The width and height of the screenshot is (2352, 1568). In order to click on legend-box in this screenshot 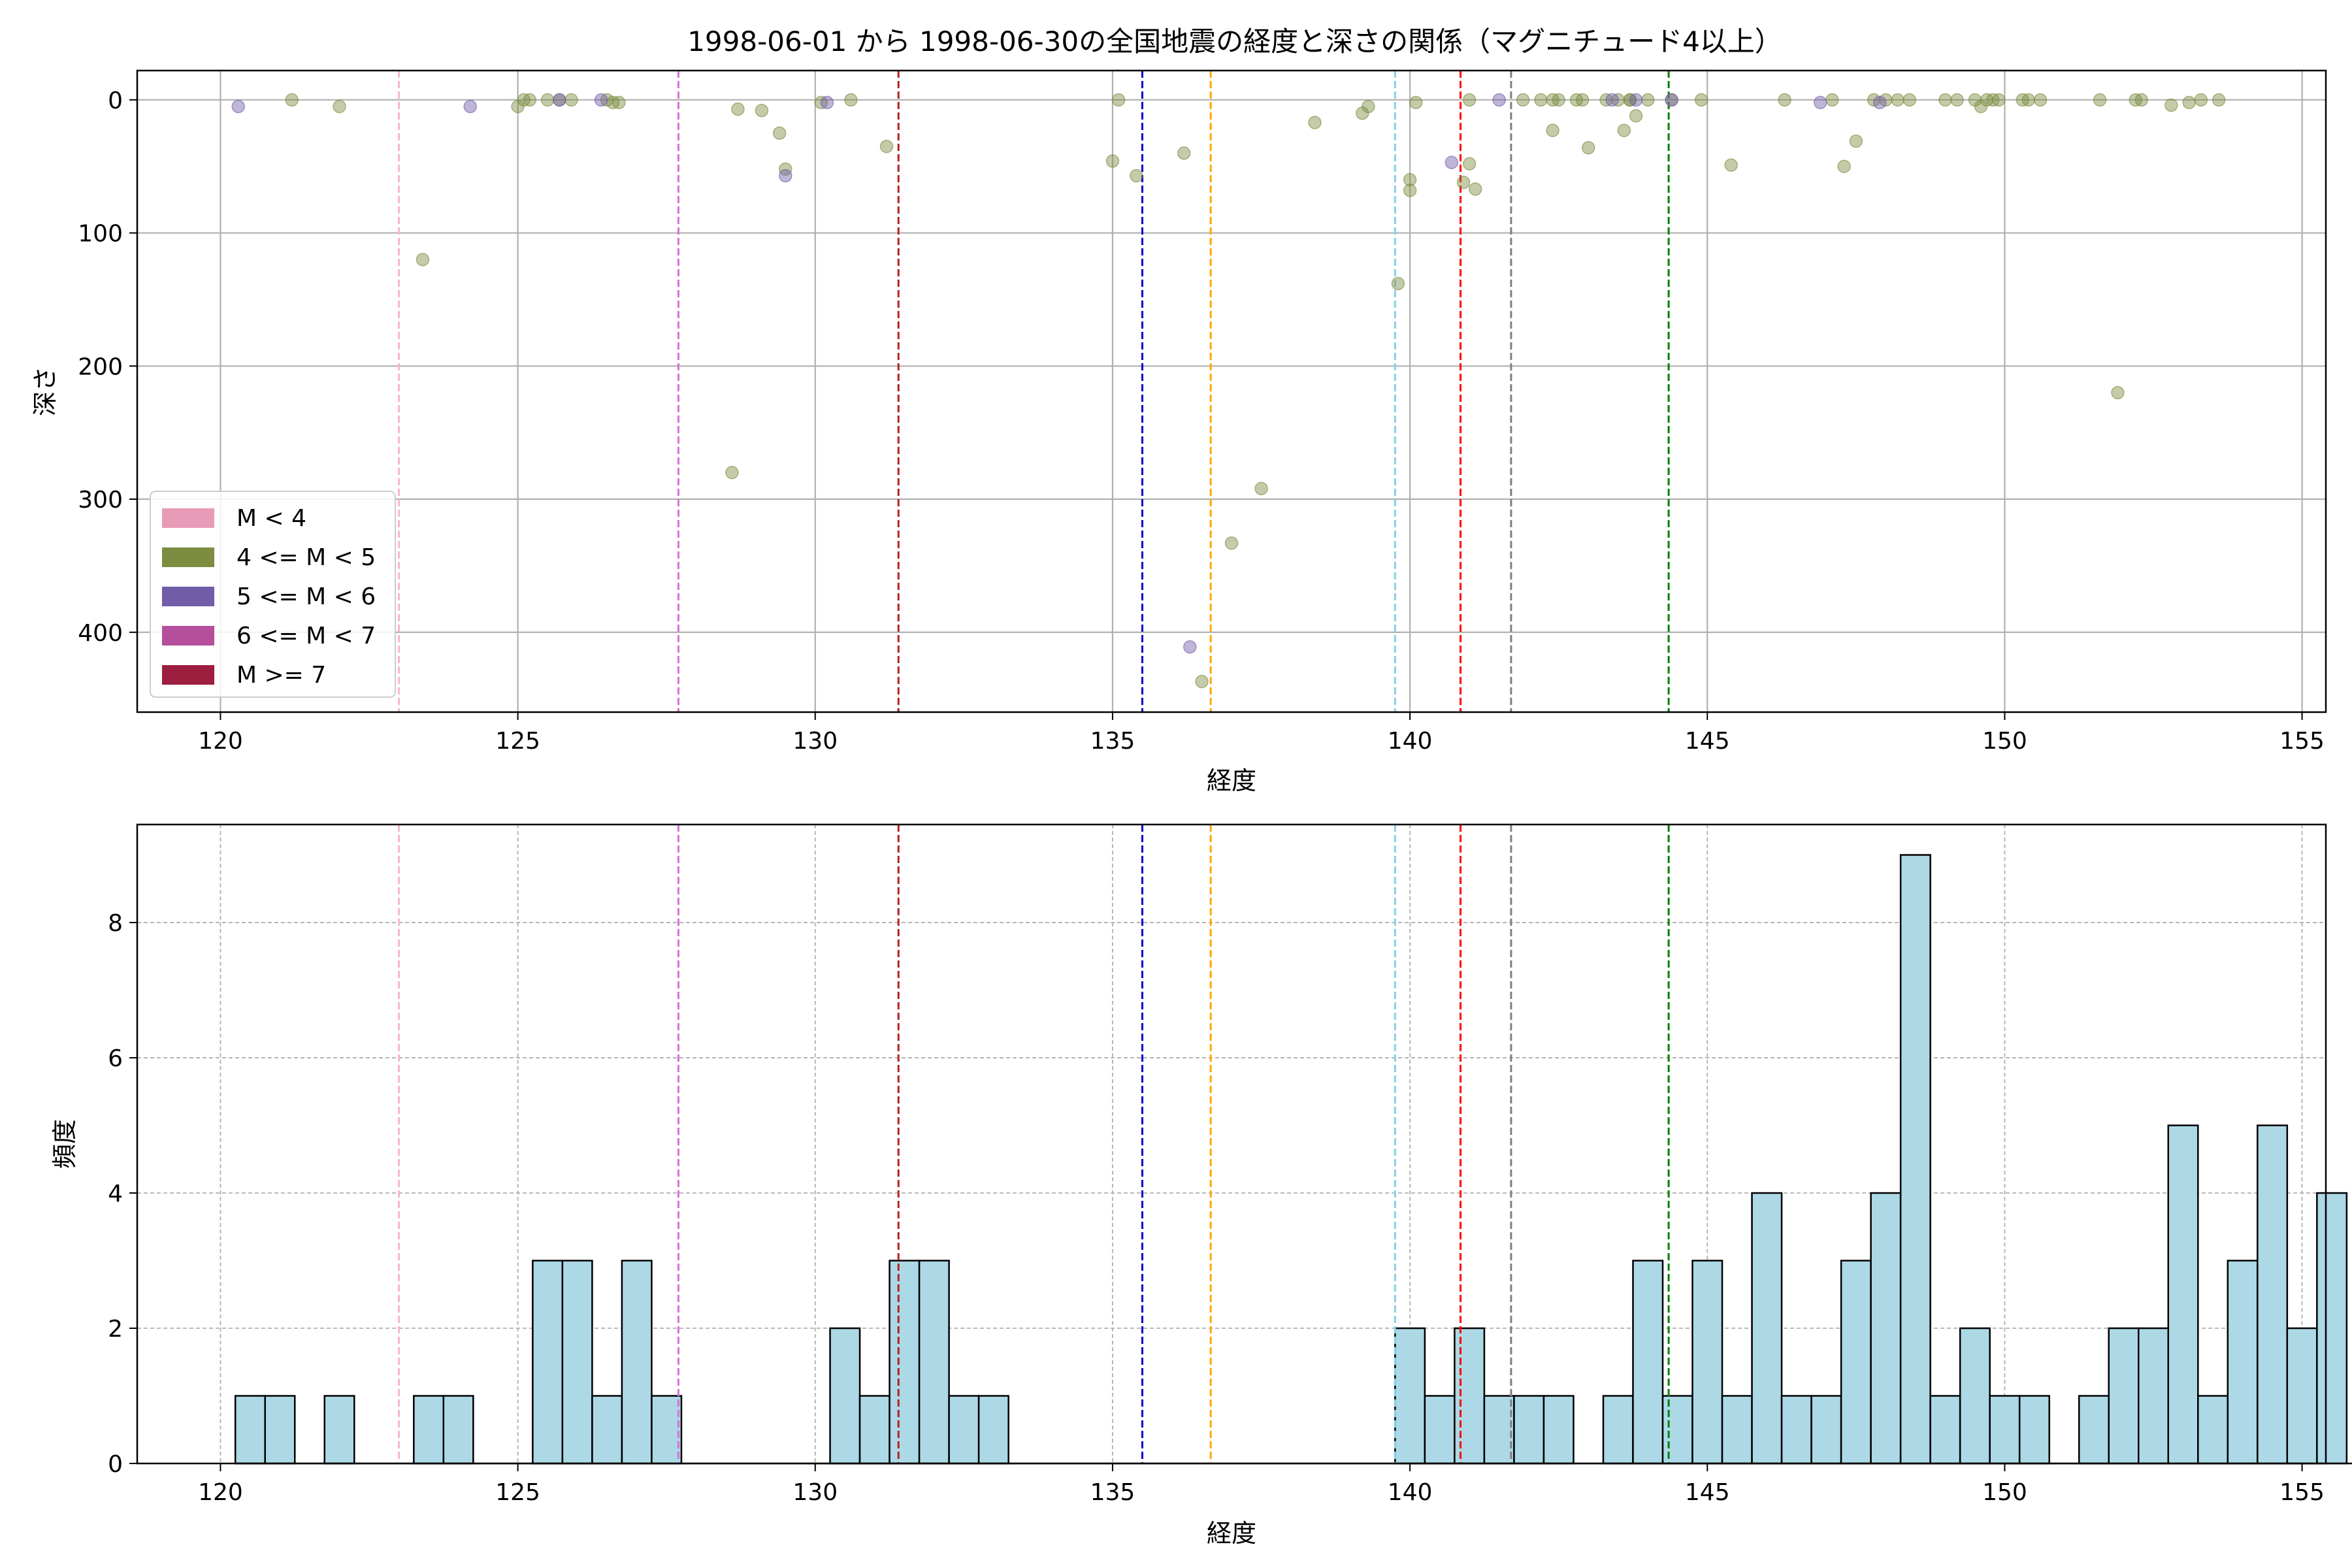, I will do `click(273, 594)`.